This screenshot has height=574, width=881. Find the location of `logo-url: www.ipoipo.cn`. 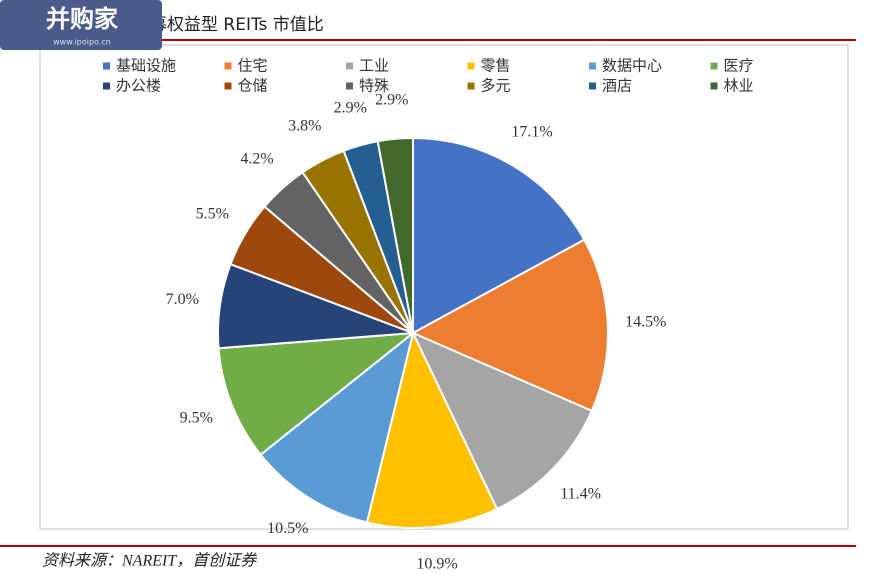

logo-url: www.ipoipo.cn is located at coordinates (82, 42).